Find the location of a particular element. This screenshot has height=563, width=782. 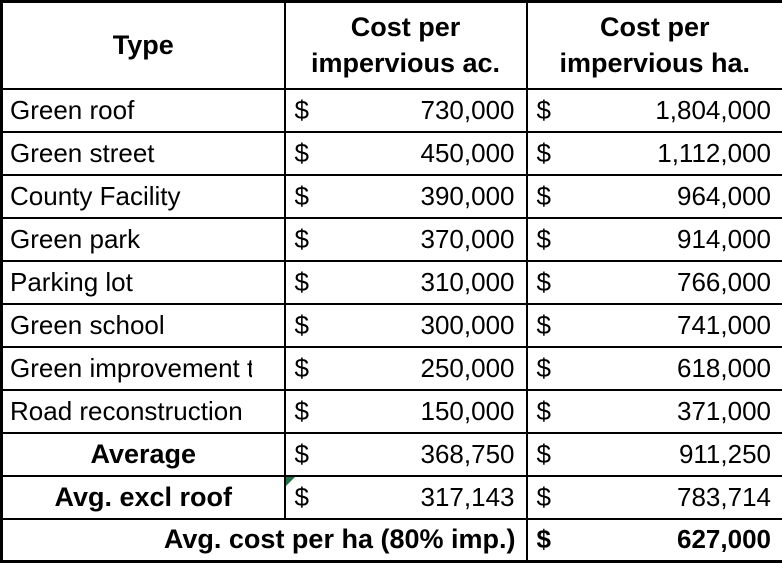

cell-value: 741,000 is located at coordinates (724, 325).